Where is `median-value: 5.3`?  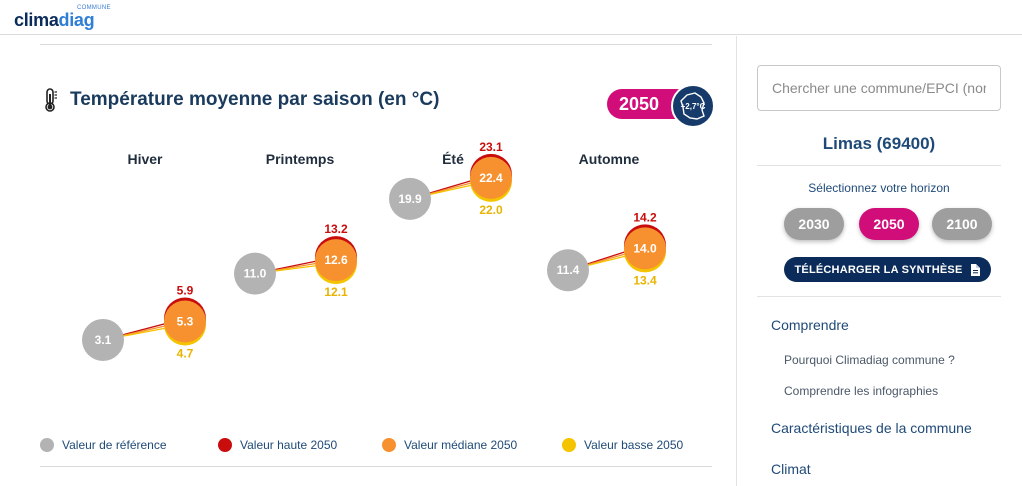 median-value: 5.3 is located at coordinates (185, 321).